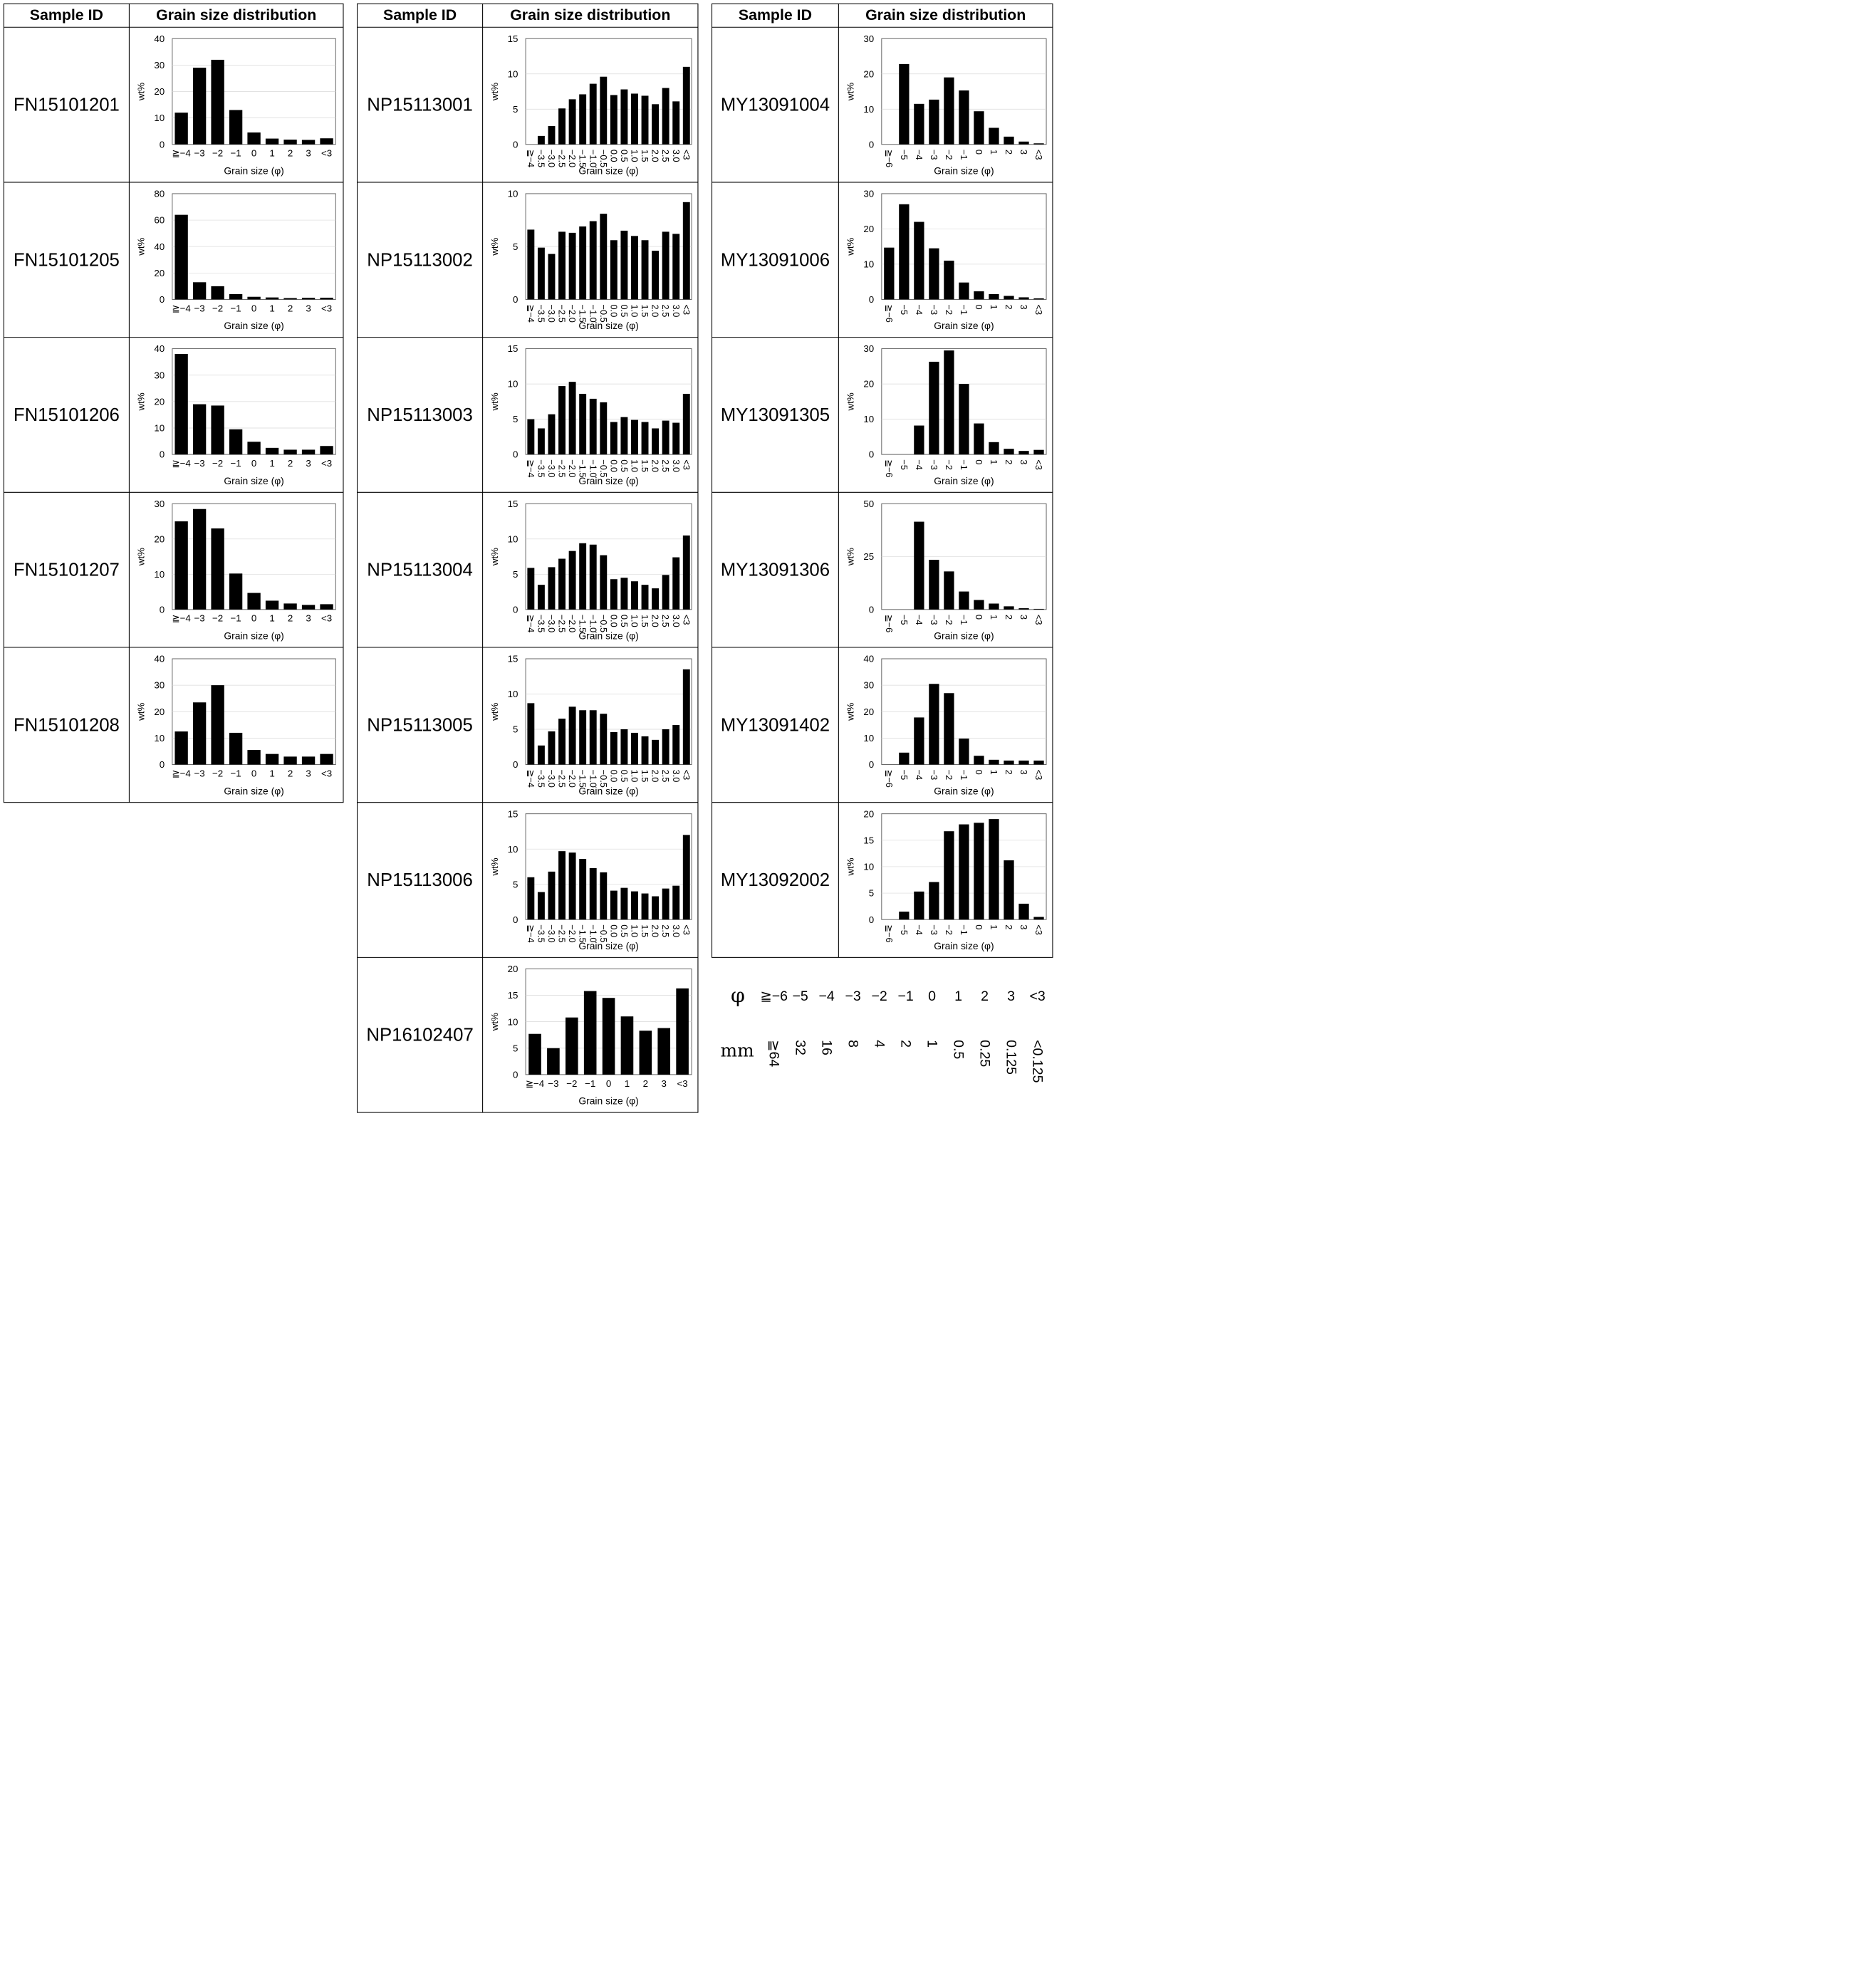 This screenshot has height=1982, width=1876. I want to click on sample-id: FN15101207, so click(67, 570).